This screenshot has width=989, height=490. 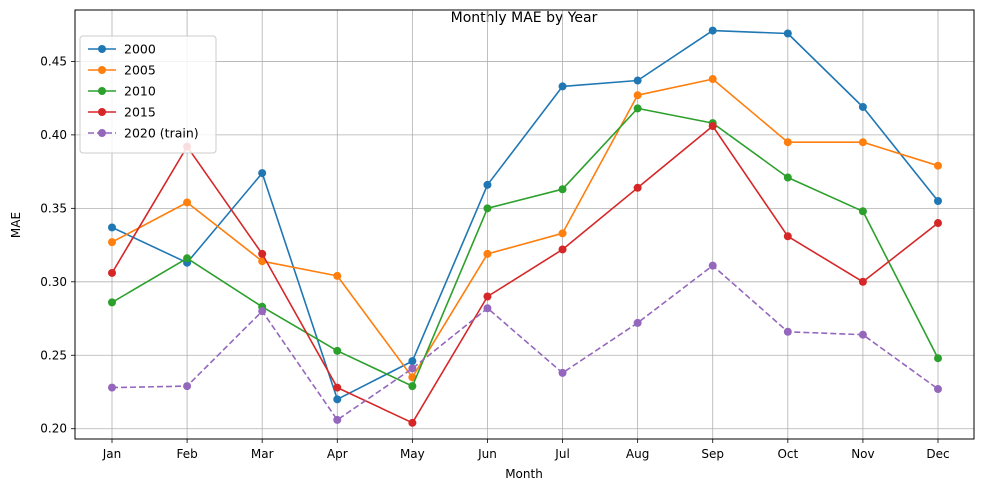 What do you see at coordinates (102, 91) in the screenshot?
I see `legend-marker-2010` at bounding box center [102, 91].